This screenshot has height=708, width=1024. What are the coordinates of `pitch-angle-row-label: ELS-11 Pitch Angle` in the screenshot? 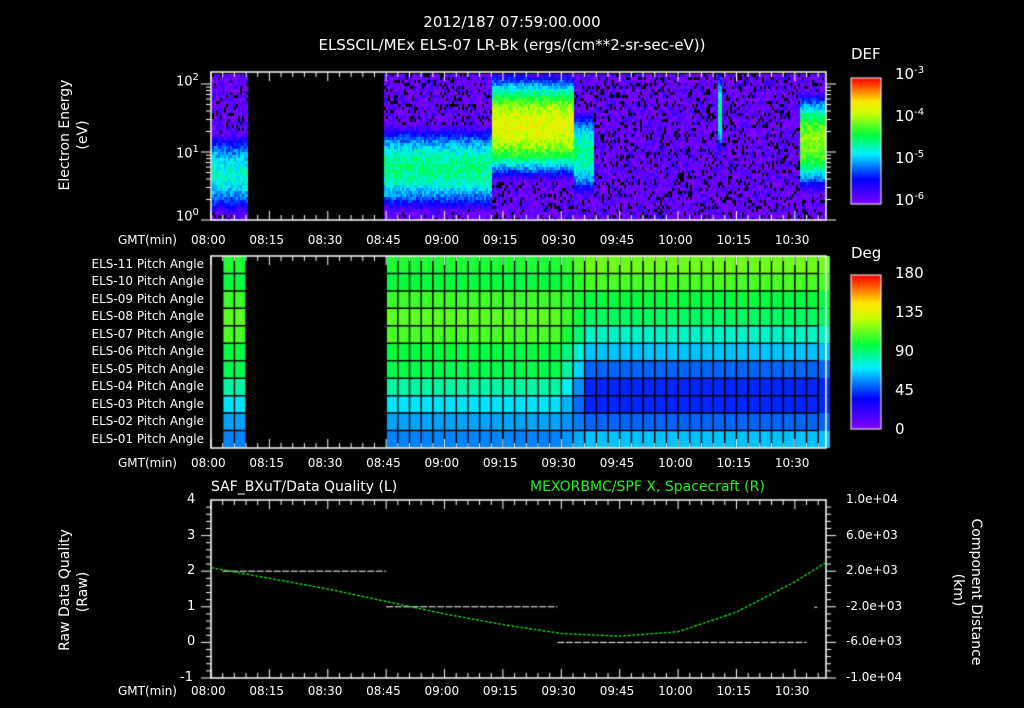 It's located at (147, 264).